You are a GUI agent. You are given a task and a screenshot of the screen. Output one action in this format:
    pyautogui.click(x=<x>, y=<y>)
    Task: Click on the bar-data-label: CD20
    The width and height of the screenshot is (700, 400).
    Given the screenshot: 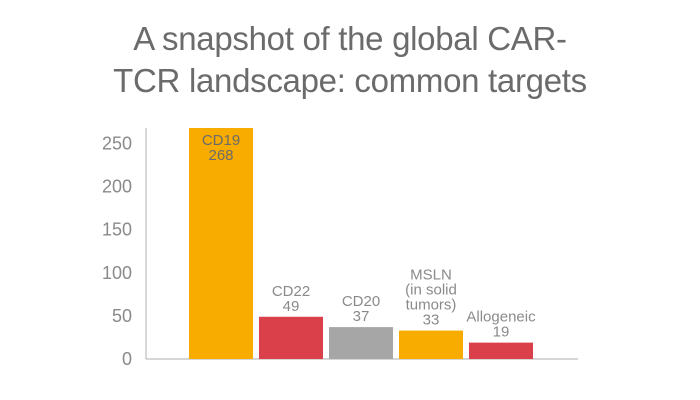 What is the action you would take?
    pyautogui.click(x=361, y=301)
    